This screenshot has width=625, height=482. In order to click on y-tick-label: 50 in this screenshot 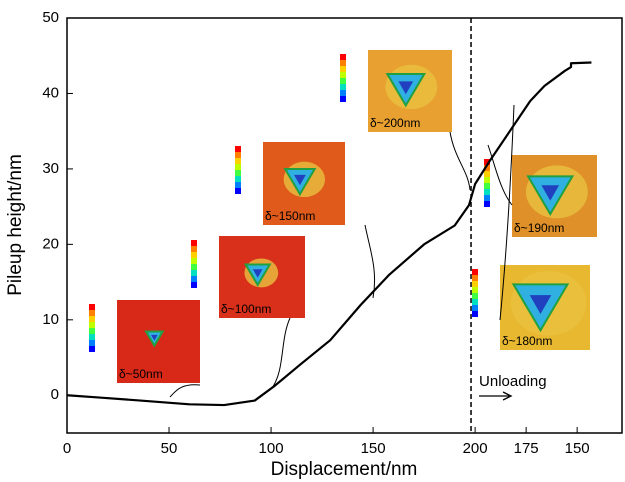, I will do `click(50, 17)`.